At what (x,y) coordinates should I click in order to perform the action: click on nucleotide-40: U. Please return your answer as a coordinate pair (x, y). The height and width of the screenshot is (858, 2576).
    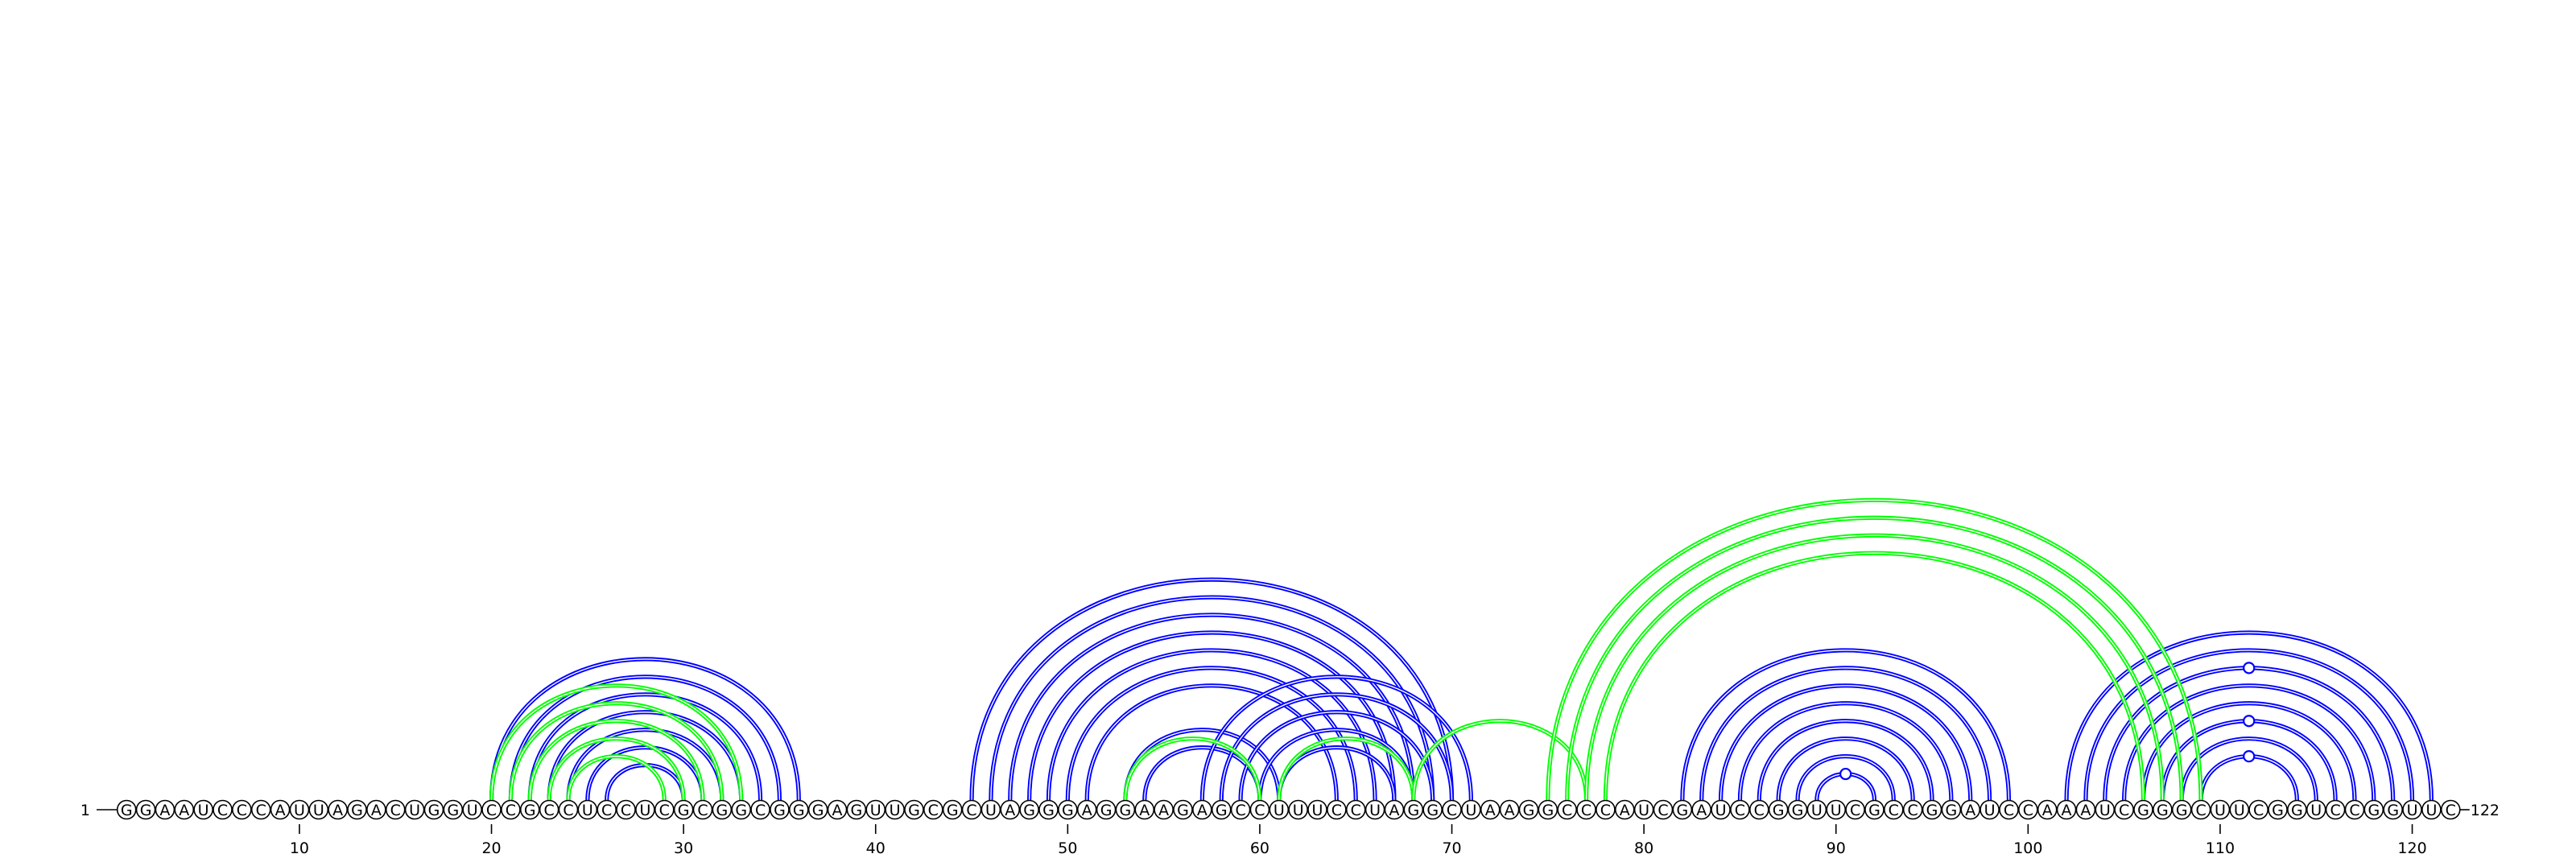
    Looking at the image, I should click on (875, 809).